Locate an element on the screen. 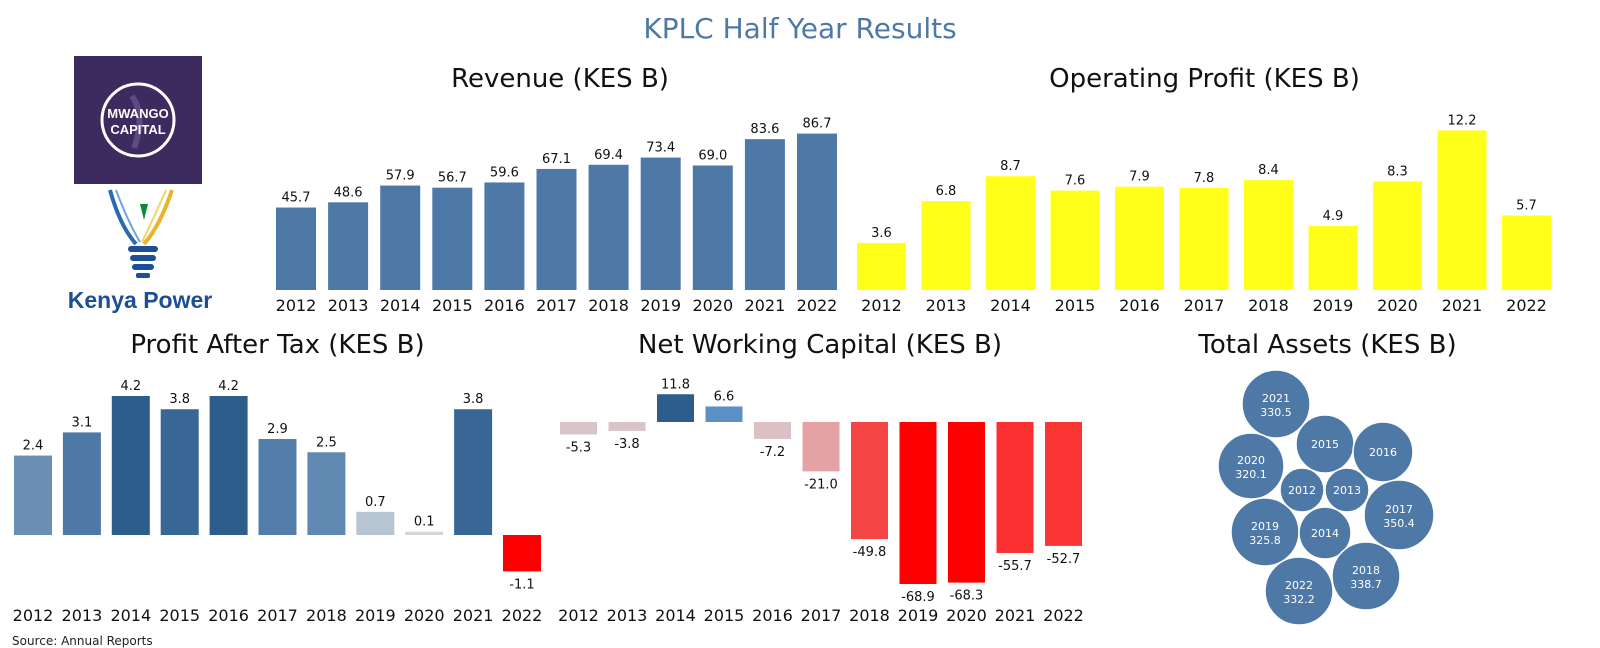 This screenshot has width=1600, height=648. assets-bubble-2014 is located at coordinates (1325, 533).